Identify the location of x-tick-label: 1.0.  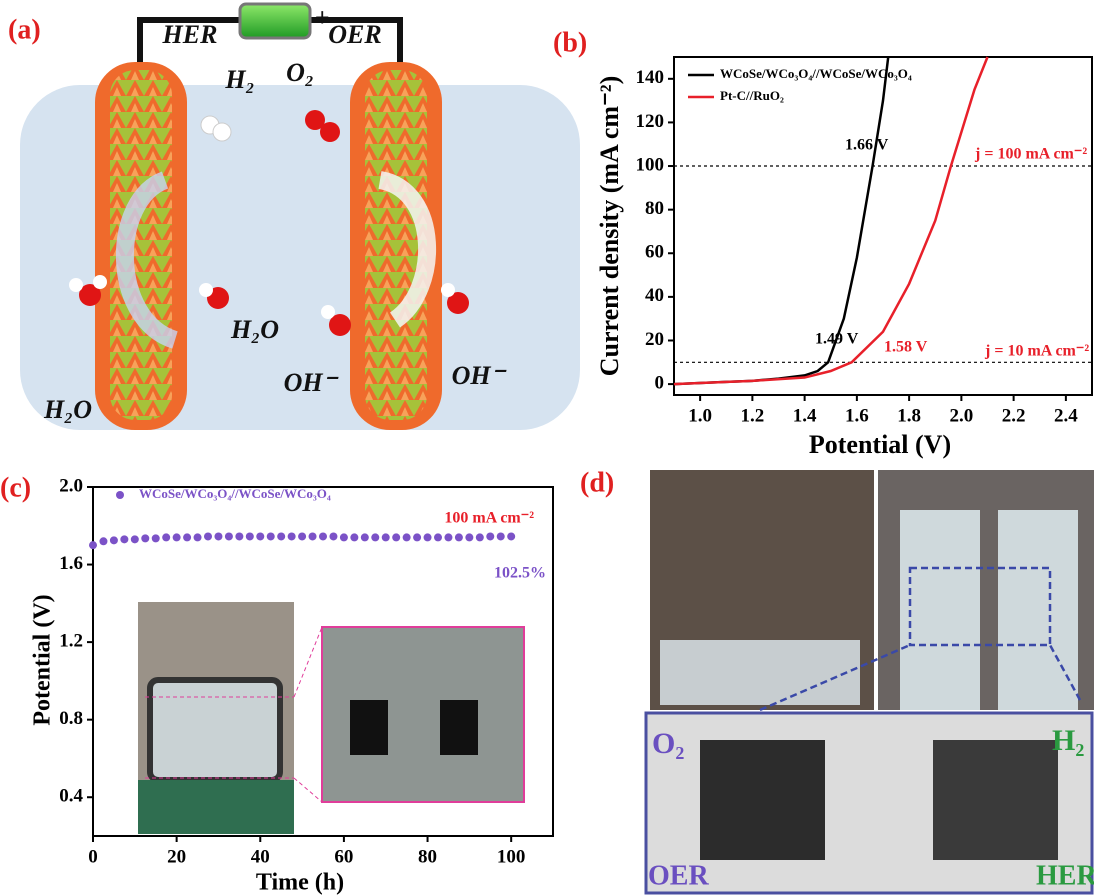
(700, 415).